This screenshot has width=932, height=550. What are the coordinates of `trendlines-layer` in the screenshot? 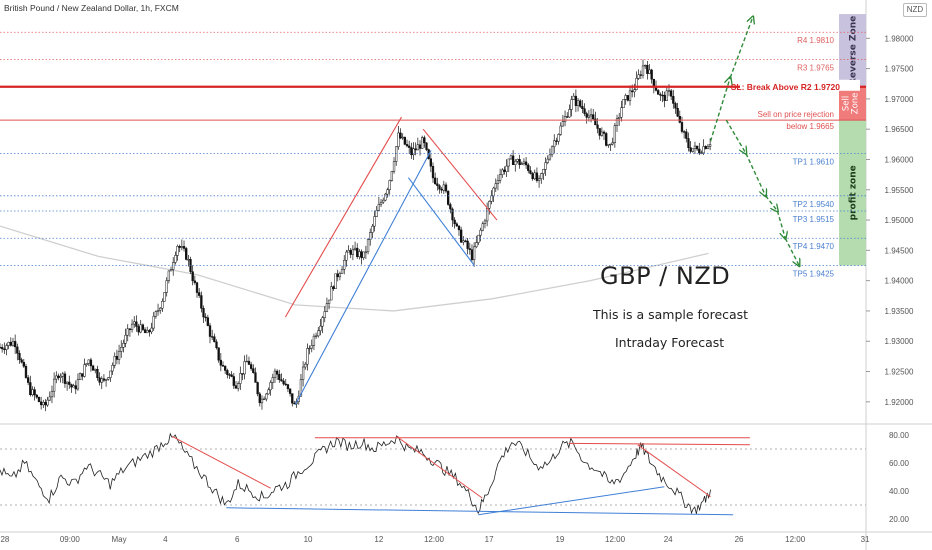 It's located at (391, 261).